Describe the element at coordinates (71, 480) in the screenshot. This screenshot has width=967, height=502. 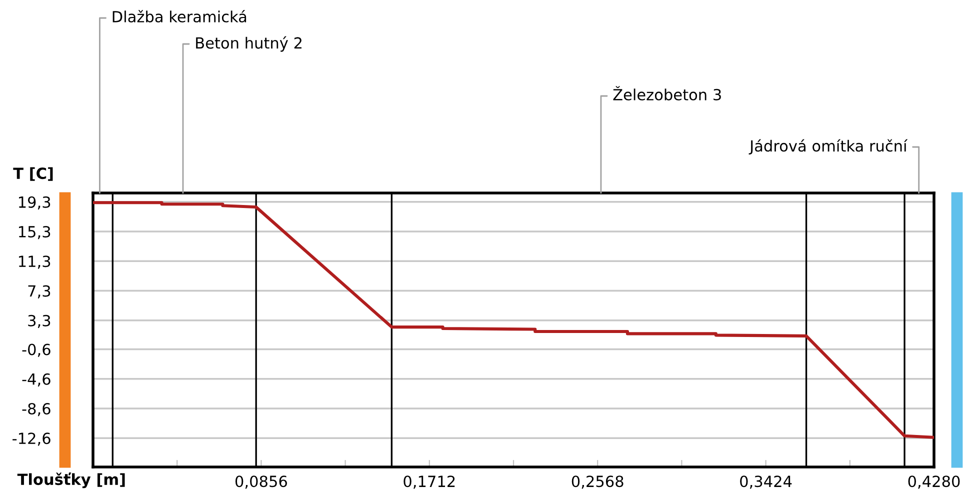
I see `x-axis-title: Tloušťky [m]` at that location.